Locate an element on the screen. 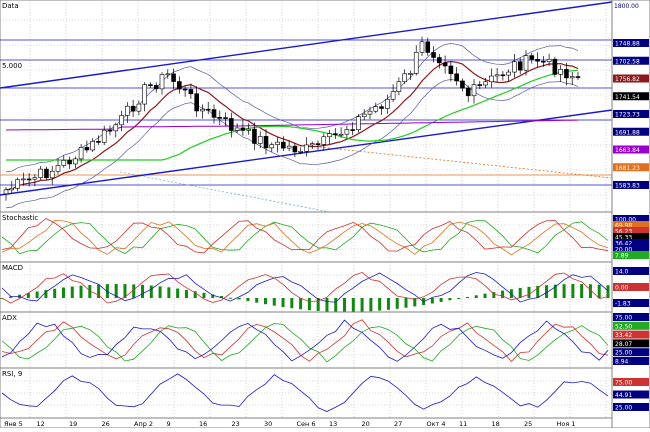 Image resolution: width=650 pixels, height=432 pixels. adx-minus-di-line is located at coordinates (305, 340).